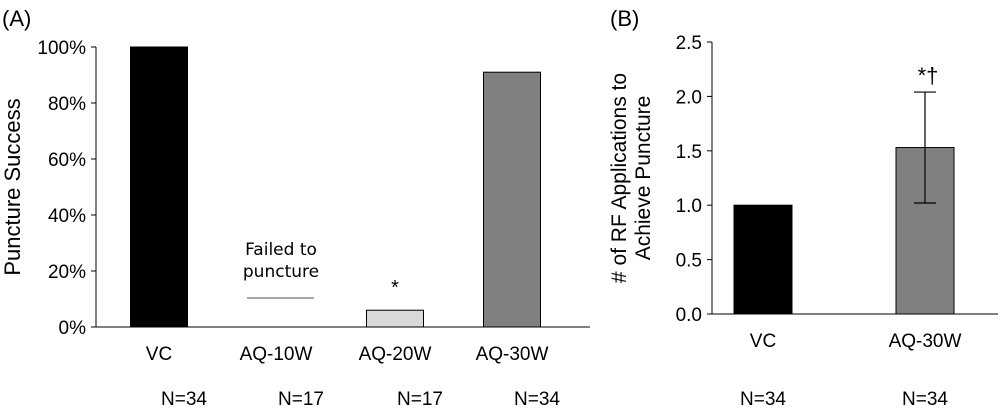 The height and width of the screenshot is (410, 1001). Describe the element at coordinates (689, 206) in the screenshot. I see `y-tick-label-b: 1.0` at that location.